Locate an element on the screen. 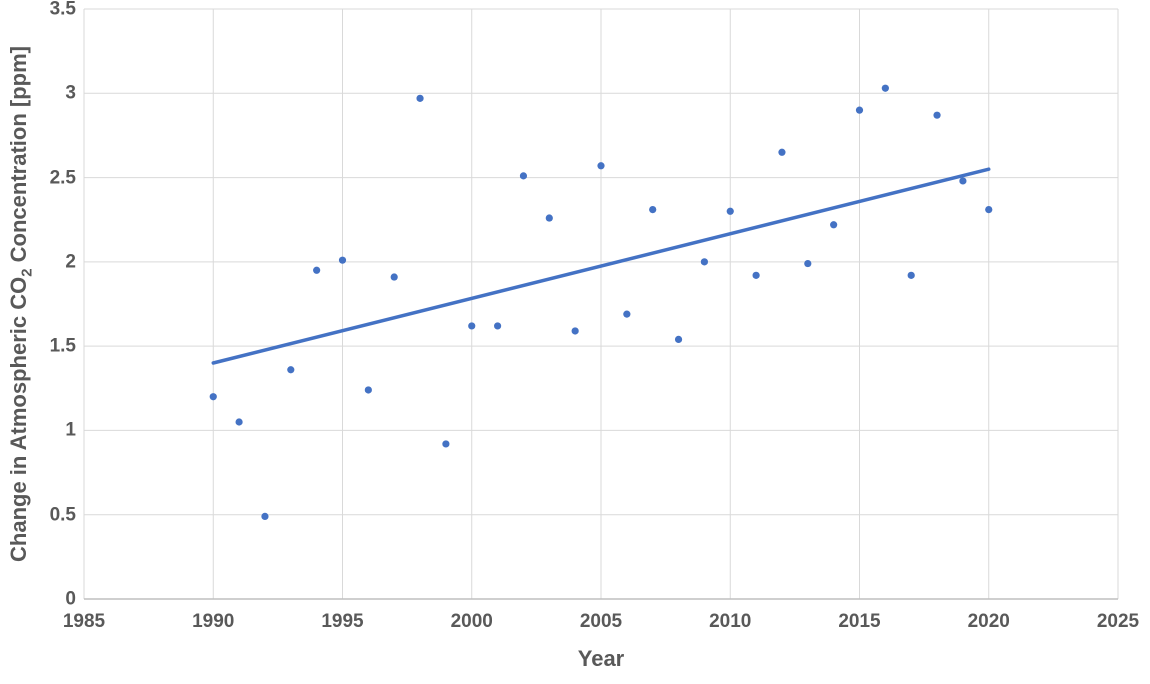  x-axis-title: Year is located at coordinates (601, 659).